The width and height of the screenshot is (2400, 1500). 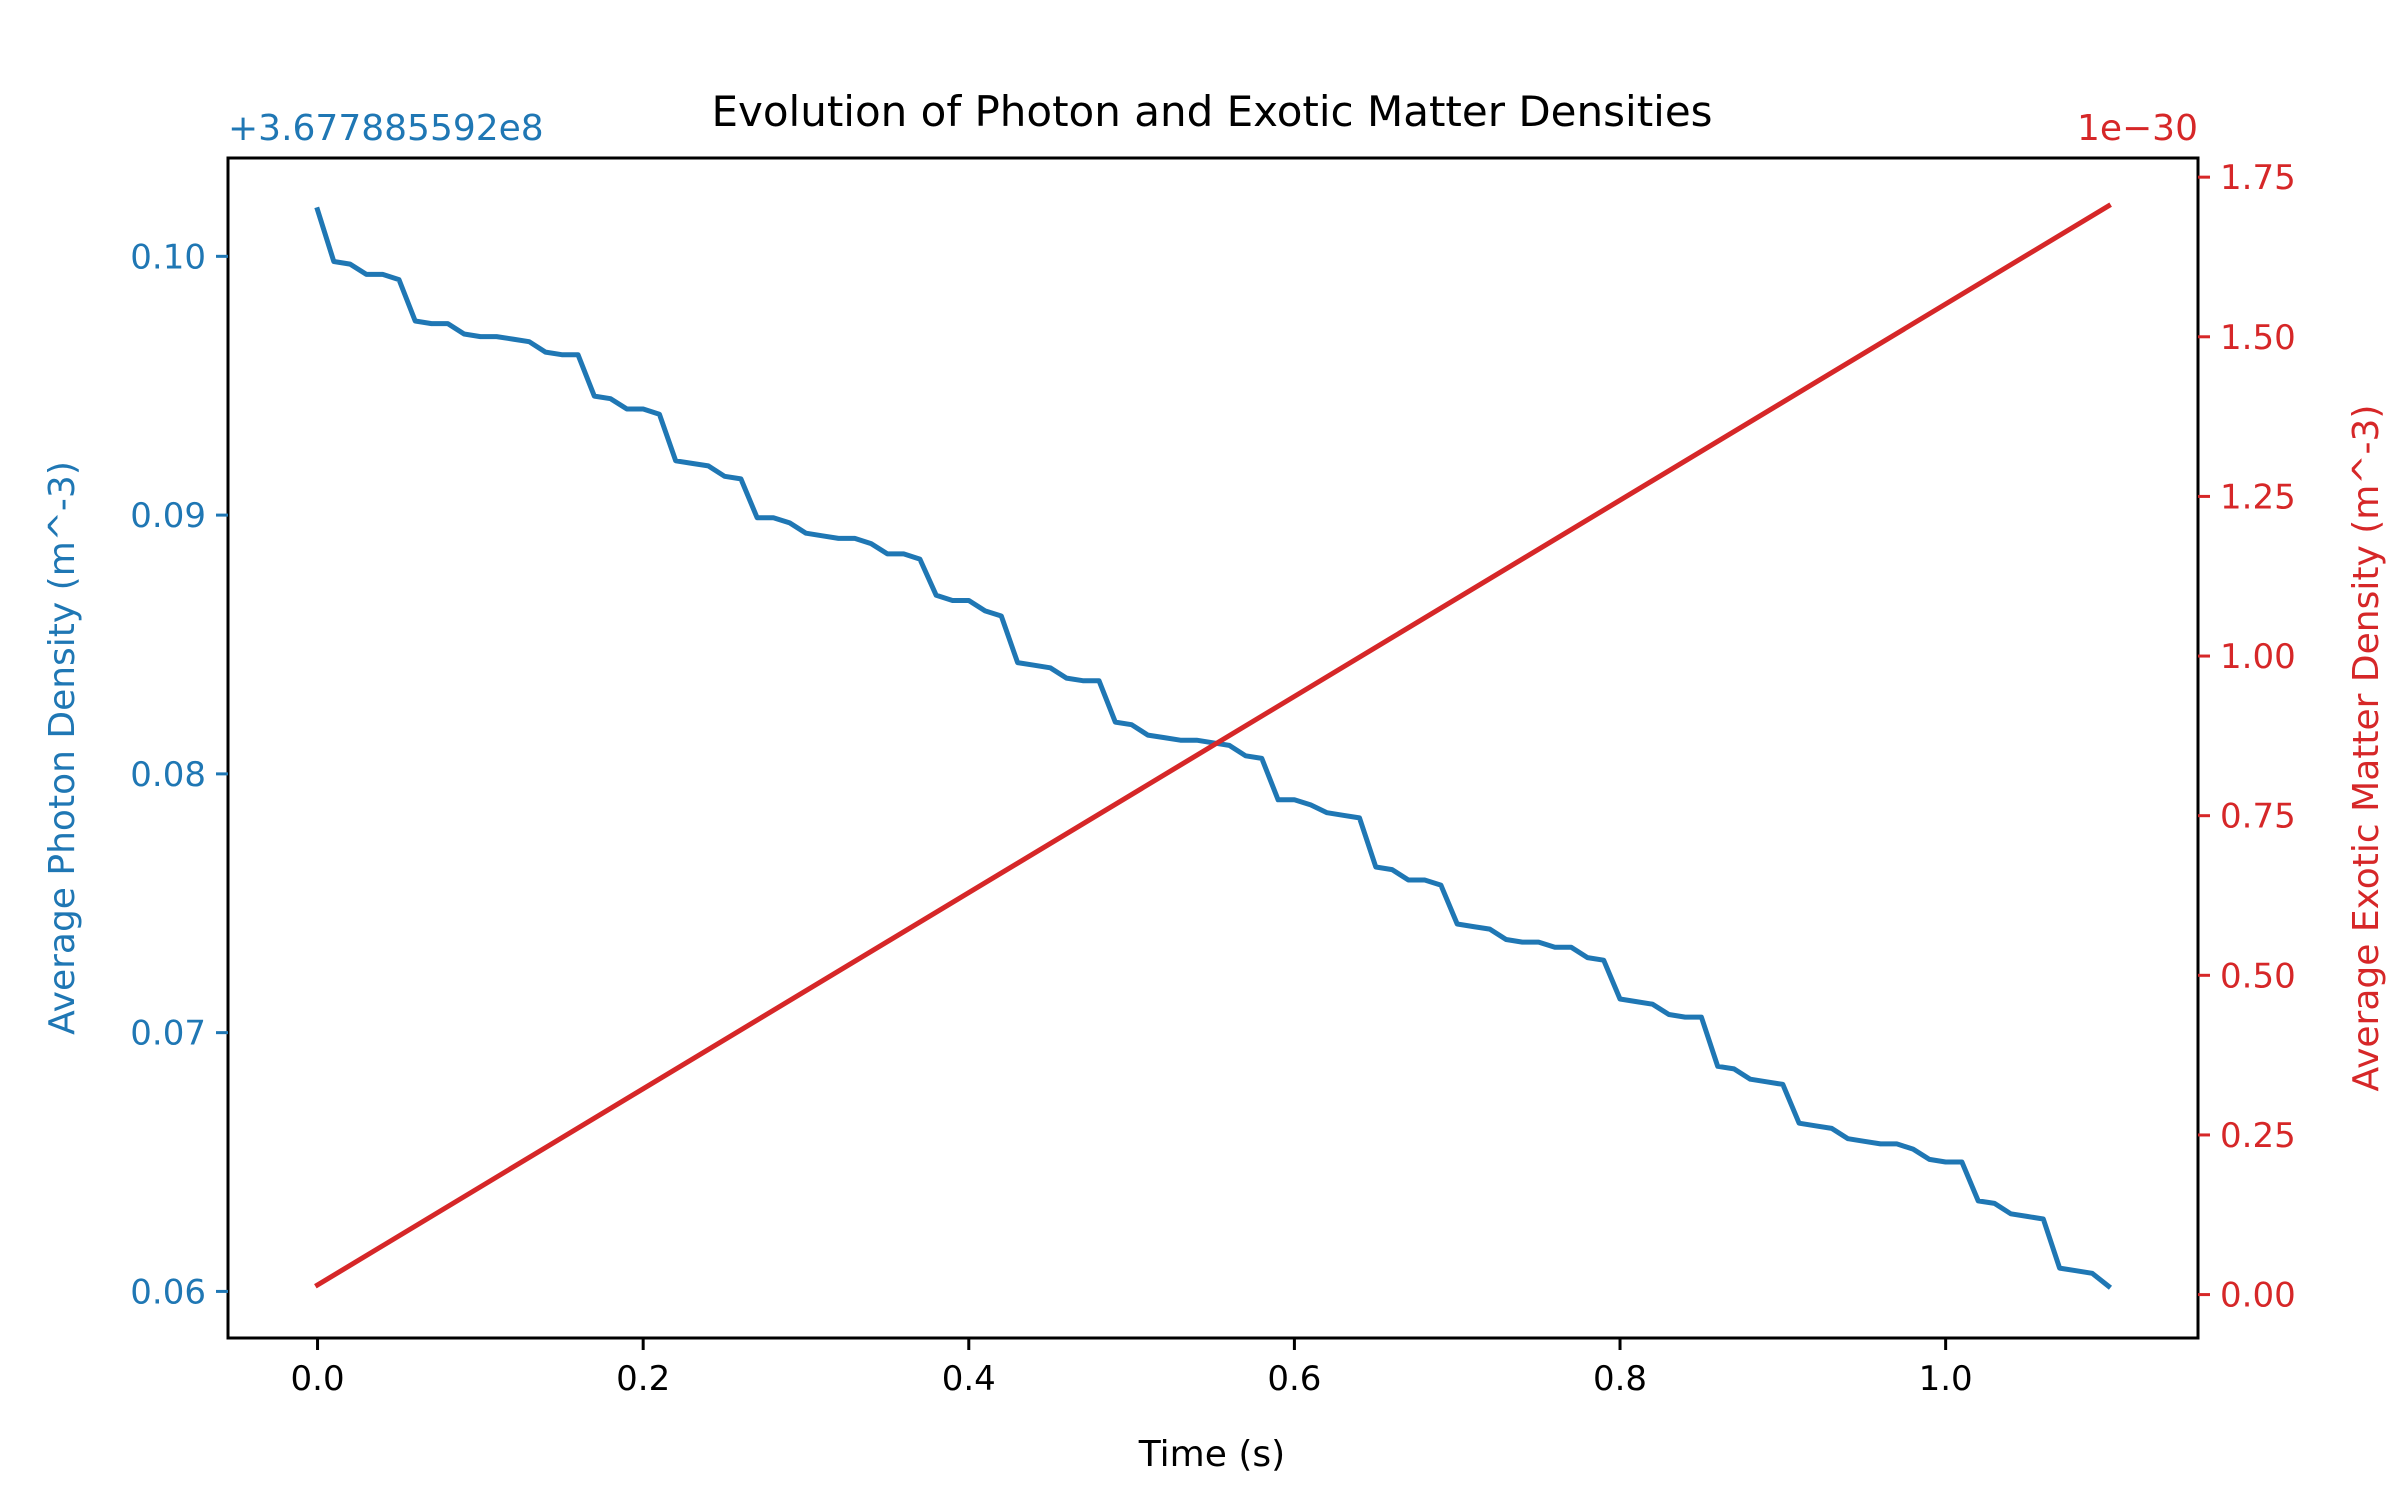 What do you see at coordinates (168, 257) in the screenshot?
I see `y-left-tick-label: 0.10` at bounding box center [168, 257].